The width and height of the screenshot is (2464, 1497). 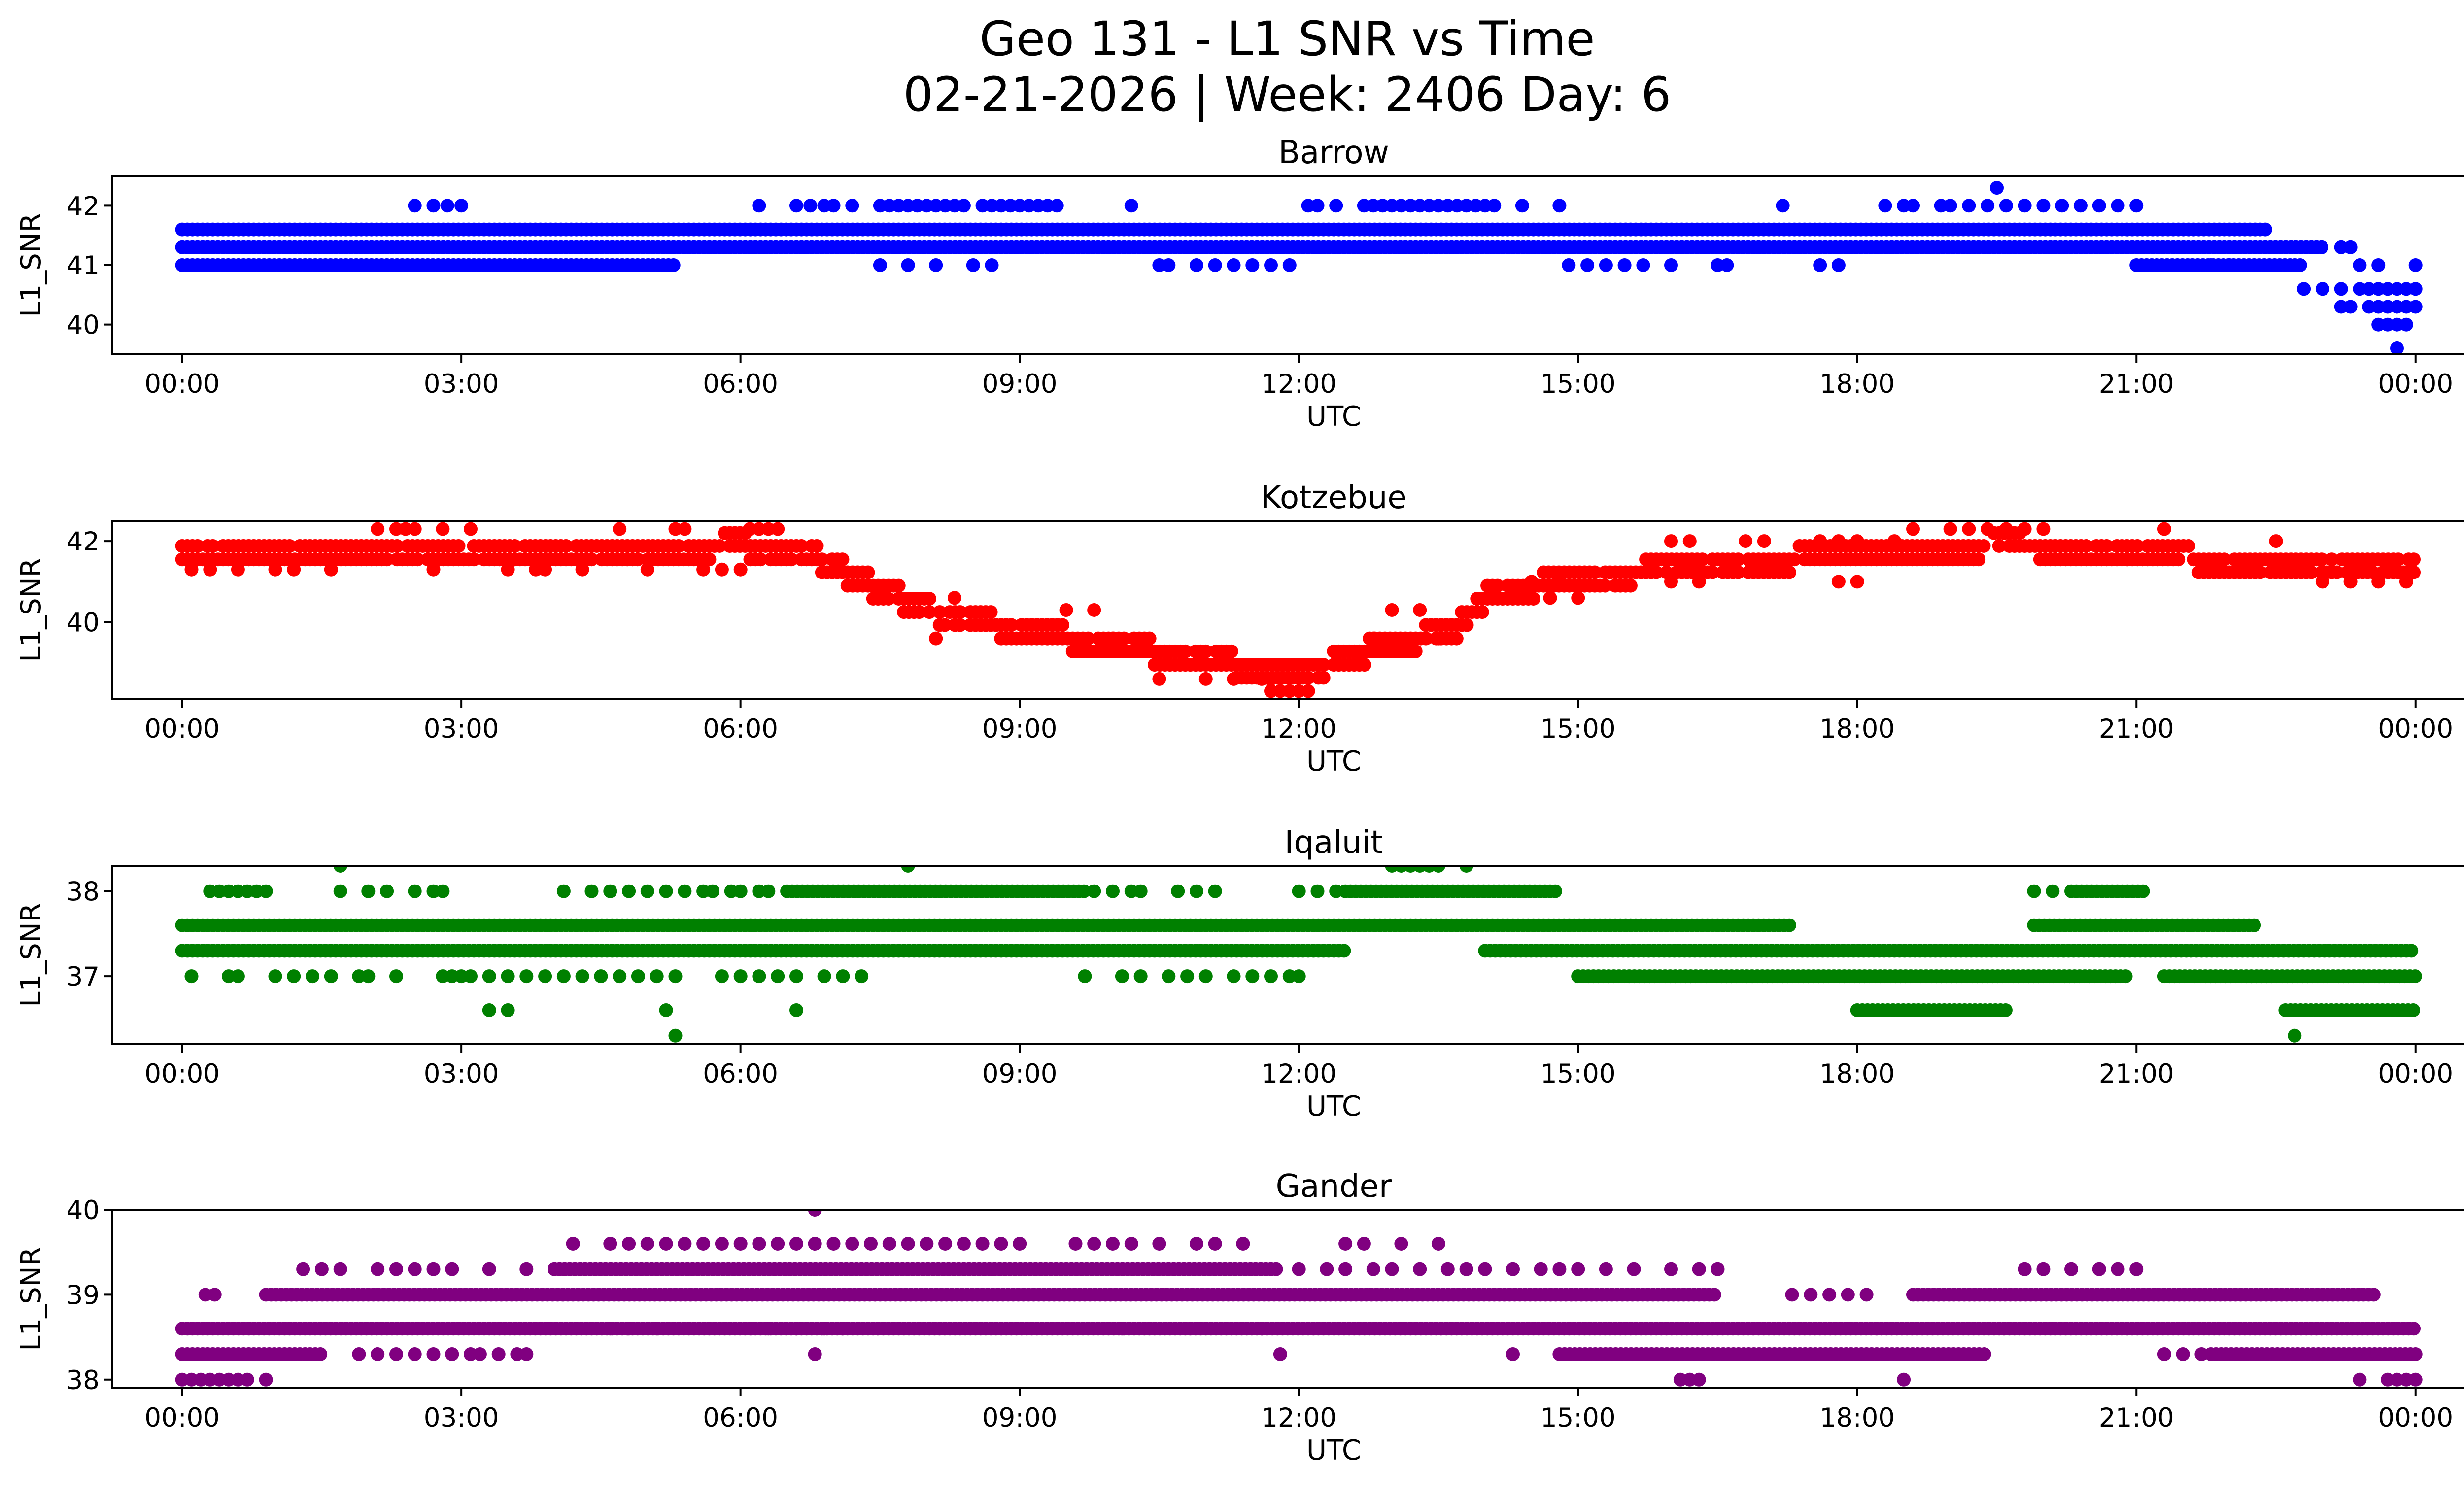 I want to click on x-tick-label: 03:00, so click(x=461, y=729).